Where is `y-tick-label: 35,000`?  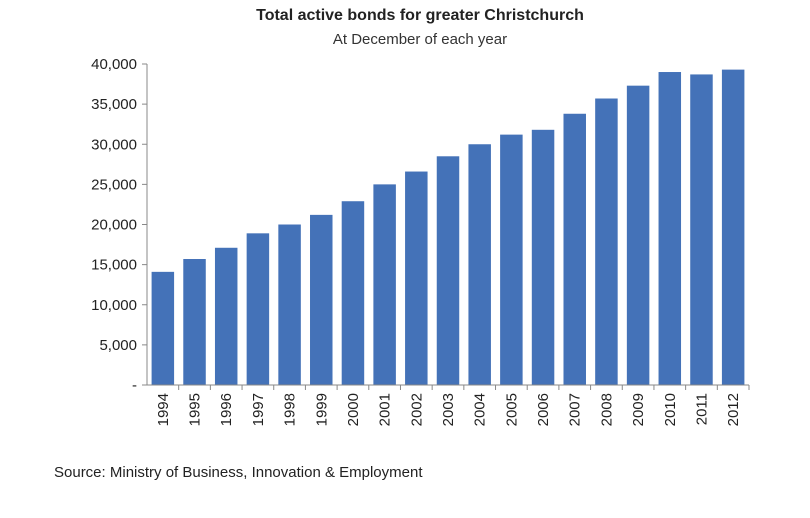
y-tick-label: 35,000 is located at coordinates (114, 104).